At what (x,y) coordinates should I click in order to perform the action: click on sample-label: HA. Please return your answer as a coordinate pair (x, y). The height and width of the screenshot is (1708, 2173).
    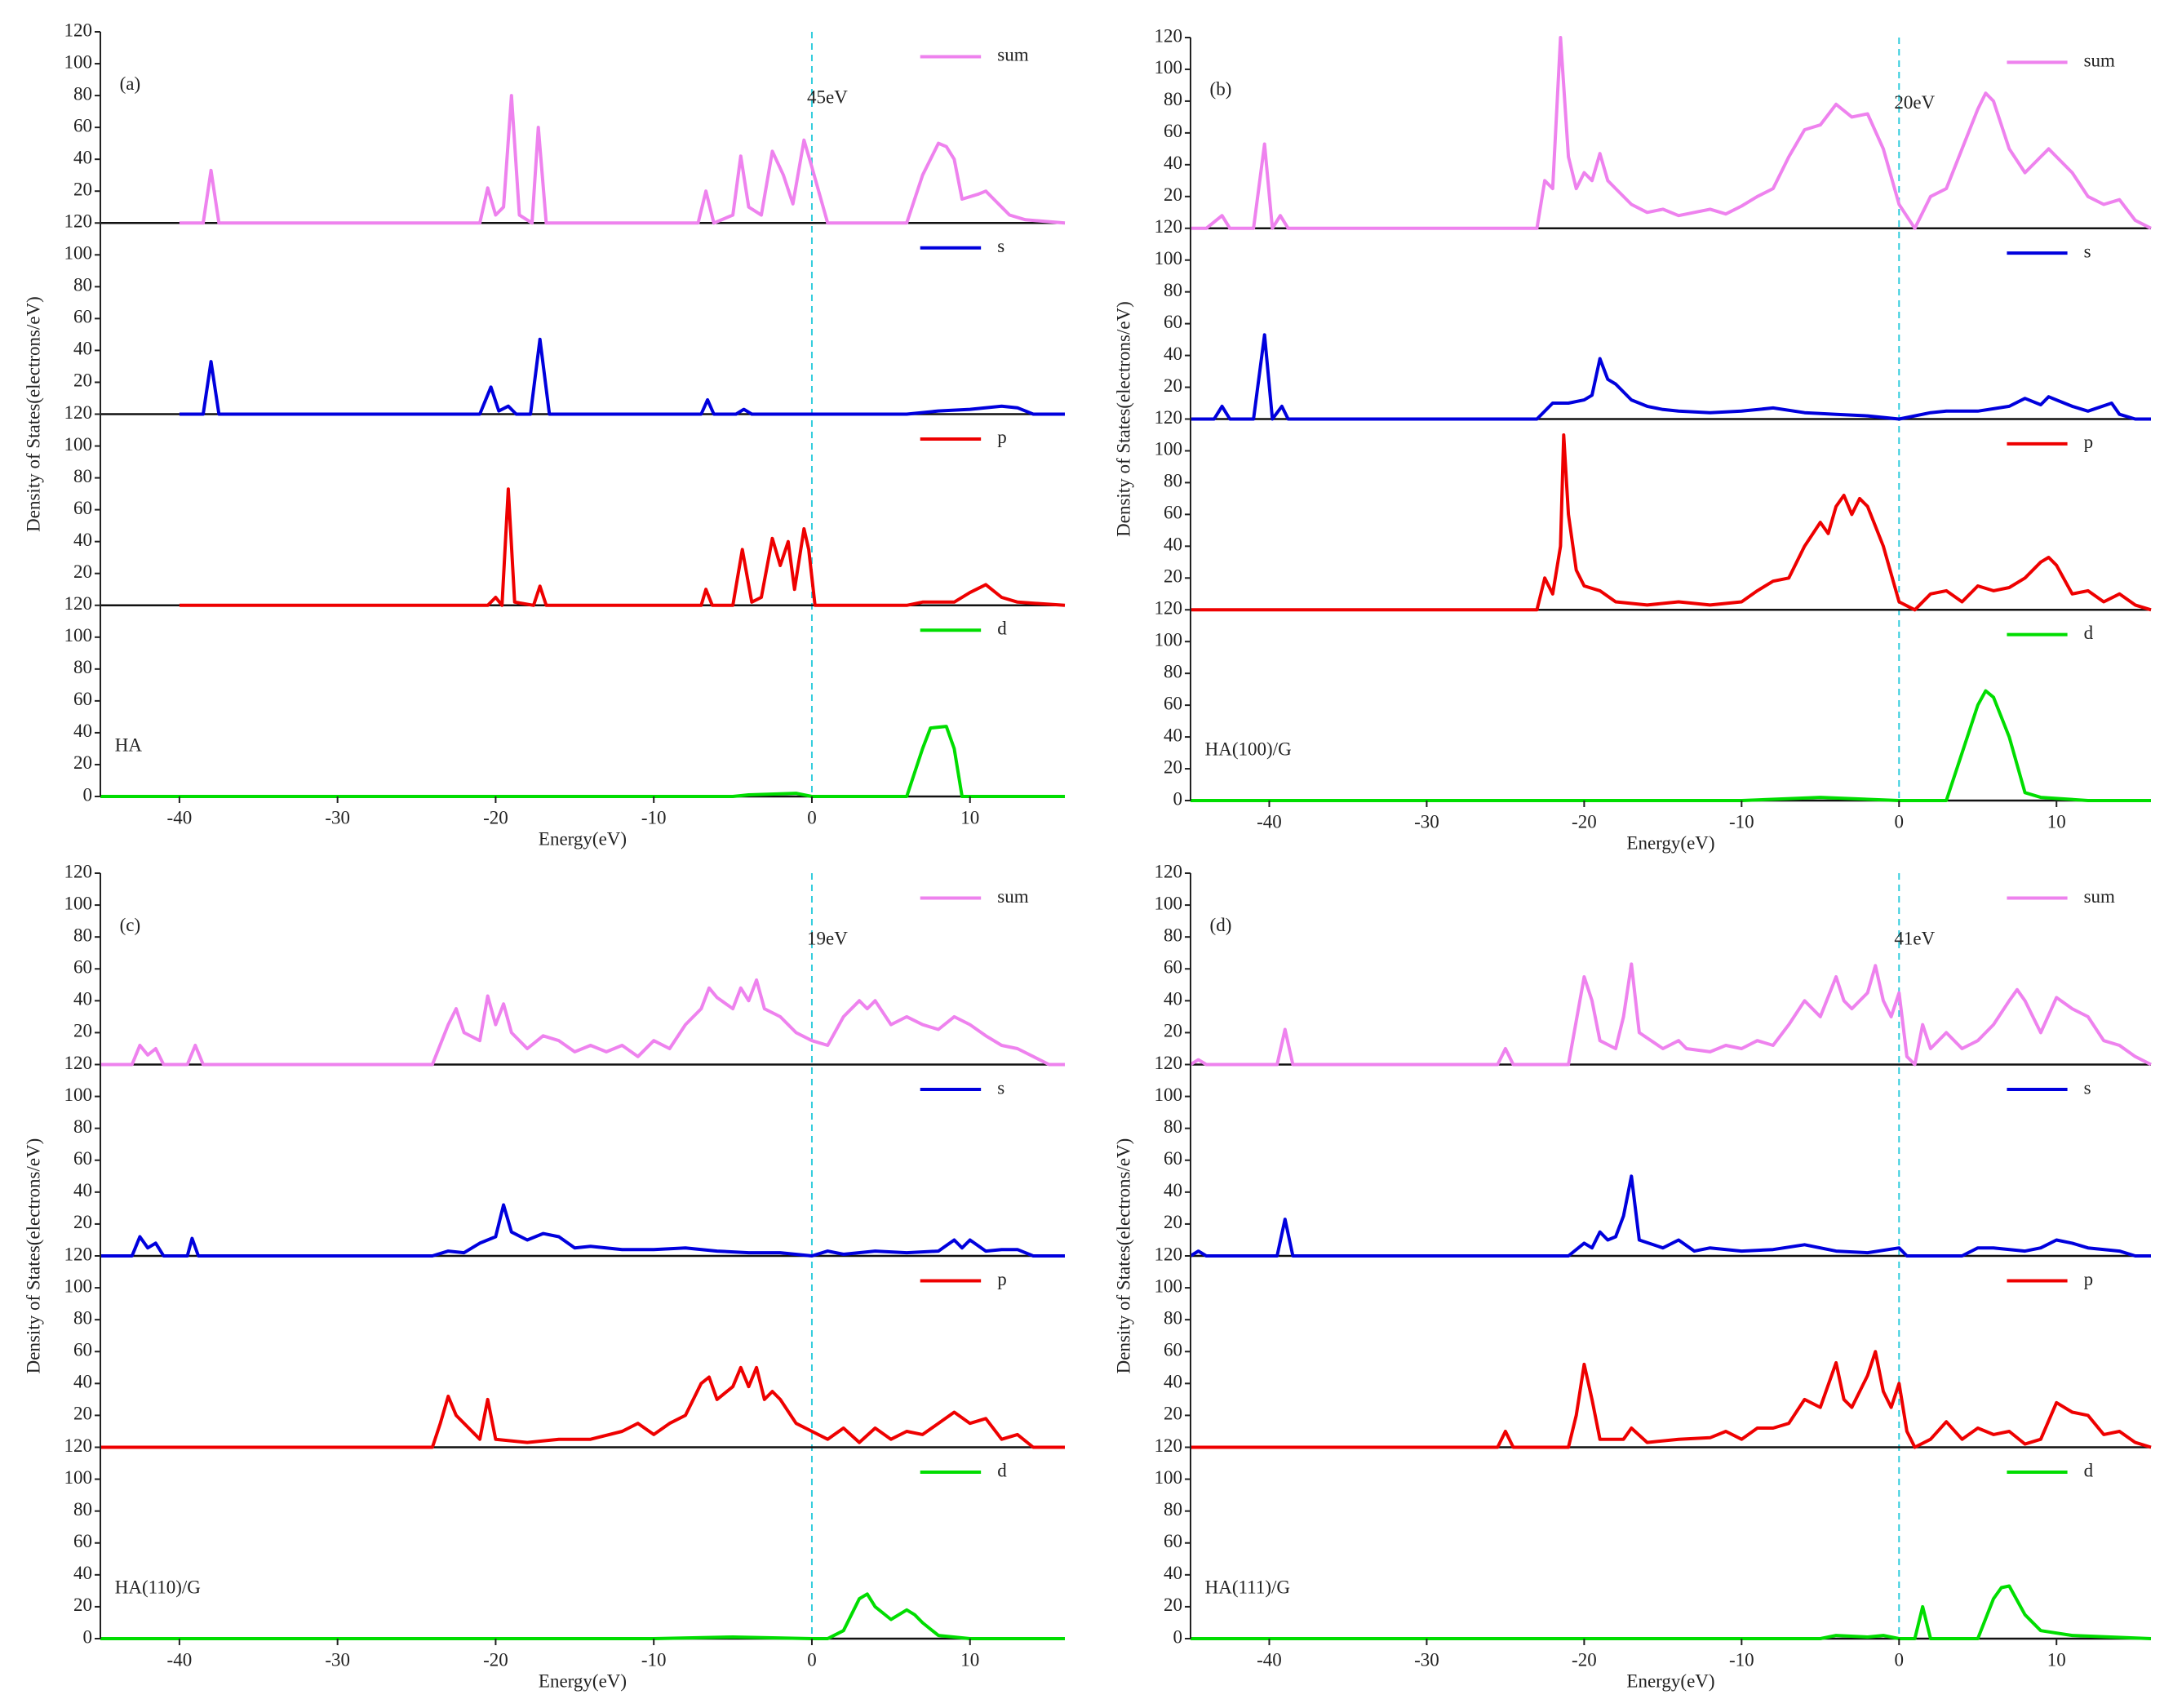
    Looking at the image, I should click on (129, 745).